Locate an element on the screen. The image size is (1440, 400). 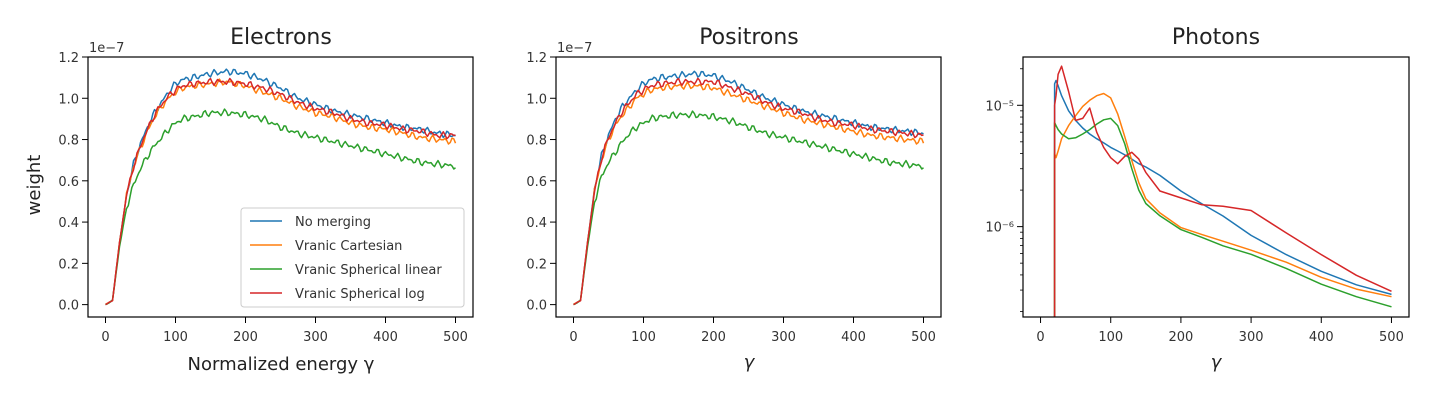
series-line-vranic-cartesian-photons is located at coordinates (1222, 204).